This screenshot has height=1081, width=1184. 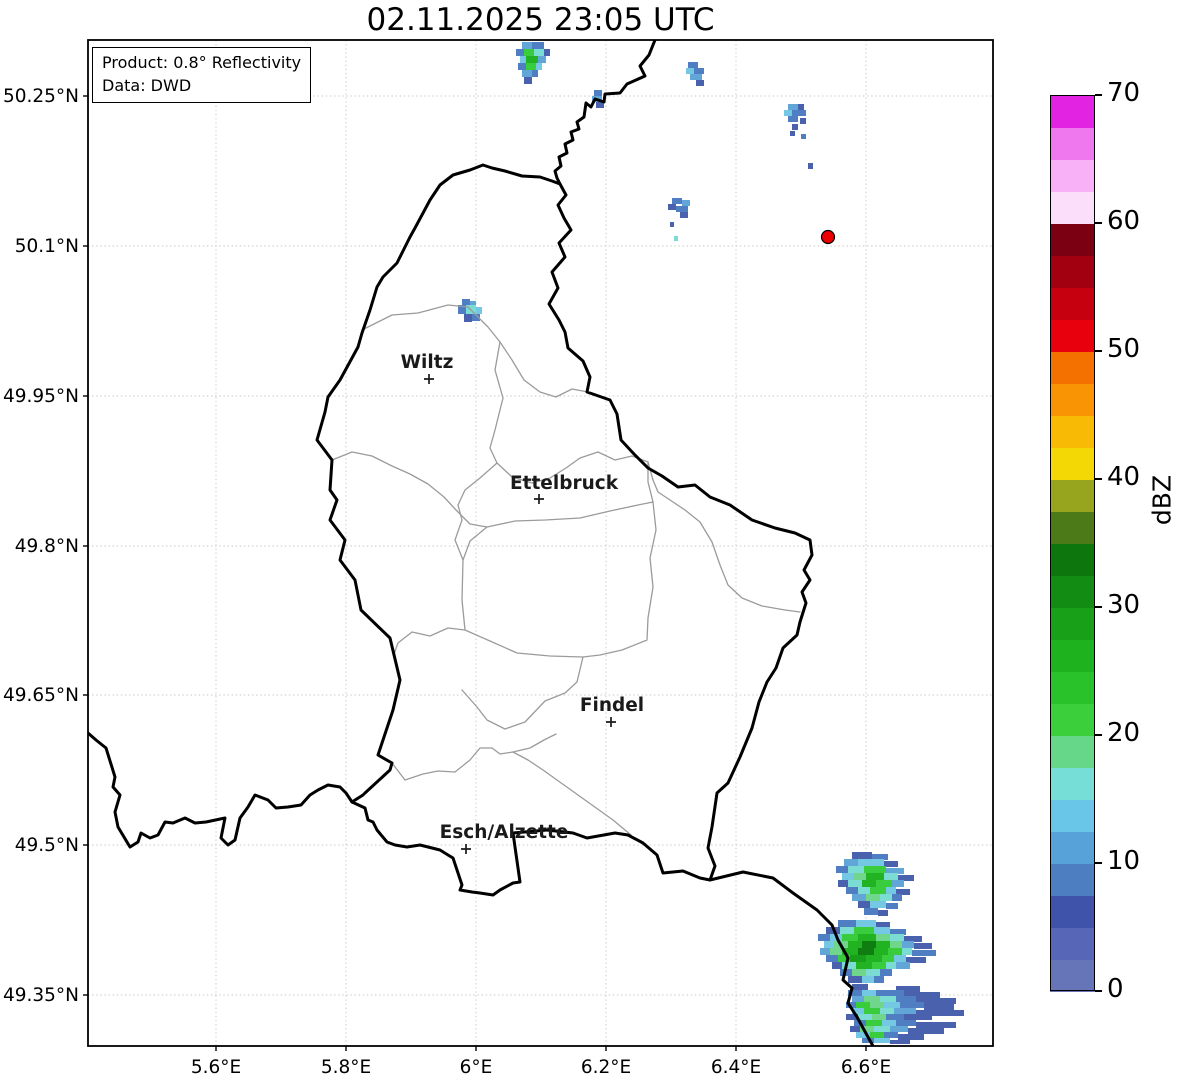 I want to click on colorbar-axis-label: dBZ, so click(x=1162, y=500).